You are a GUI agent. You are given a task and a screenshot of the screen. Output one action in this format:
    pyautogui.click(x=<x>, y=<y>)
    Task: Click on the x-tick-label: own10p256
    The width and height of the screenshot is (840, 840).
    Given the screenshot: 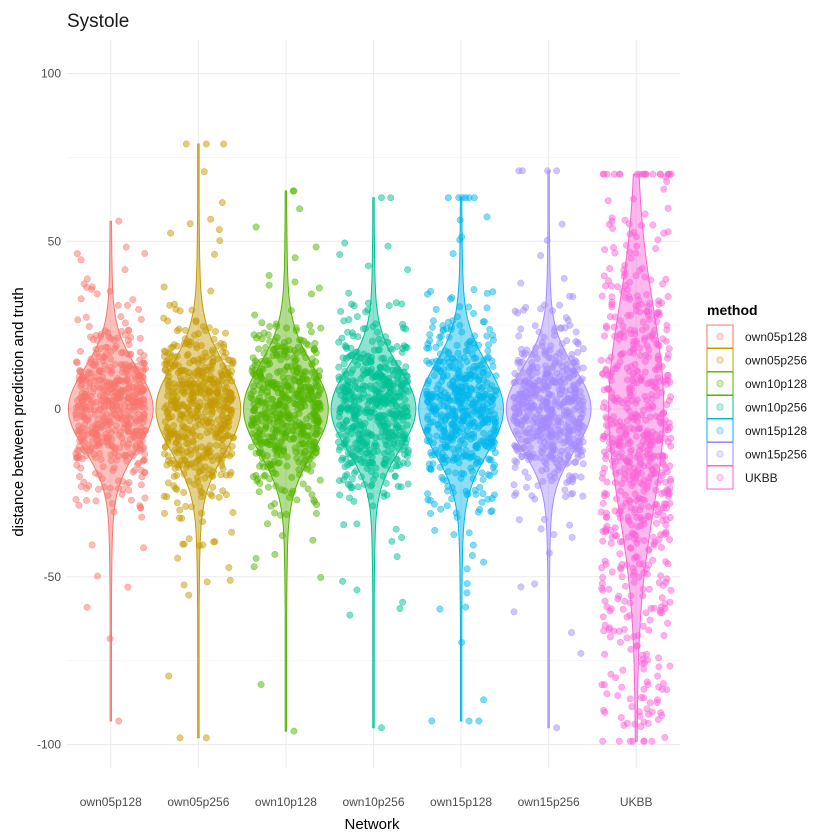 What is the action you would take?
    pyautogui.click(x=373, y=802)
    